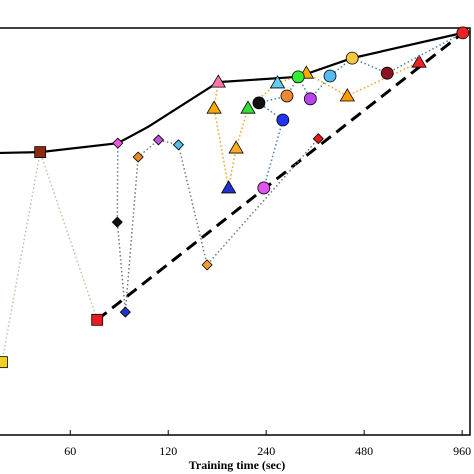 The height and width of the screenshot is (474, 474). What do you see at coordinates (364, 451) in the screenshot?
I see `x-tick-label: 480` at bounding box center [364, 451].